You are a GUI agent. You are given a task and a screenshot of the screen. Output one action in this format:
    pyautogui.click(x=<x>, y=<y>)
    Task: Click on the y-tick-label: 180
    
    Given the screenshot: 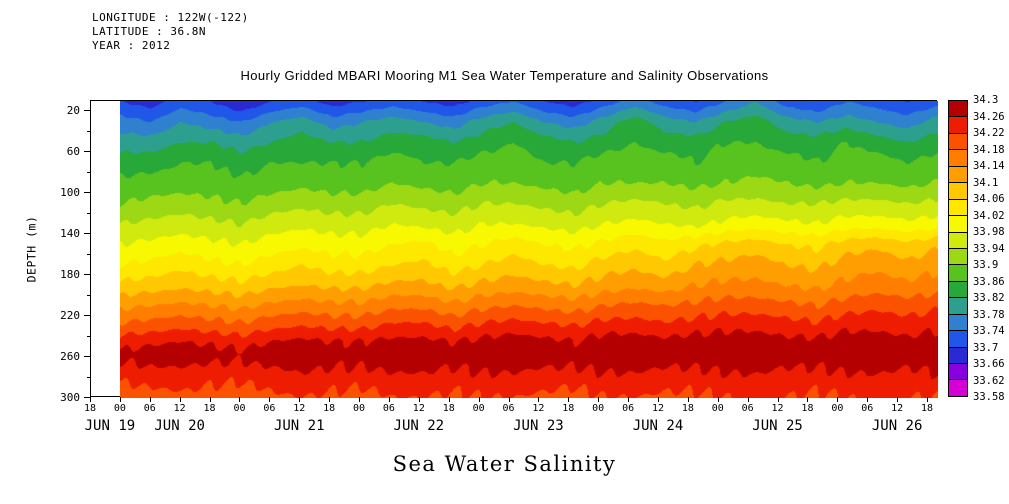 What is the action you would take?
    pyautogui.click(x=70, y=275)
    